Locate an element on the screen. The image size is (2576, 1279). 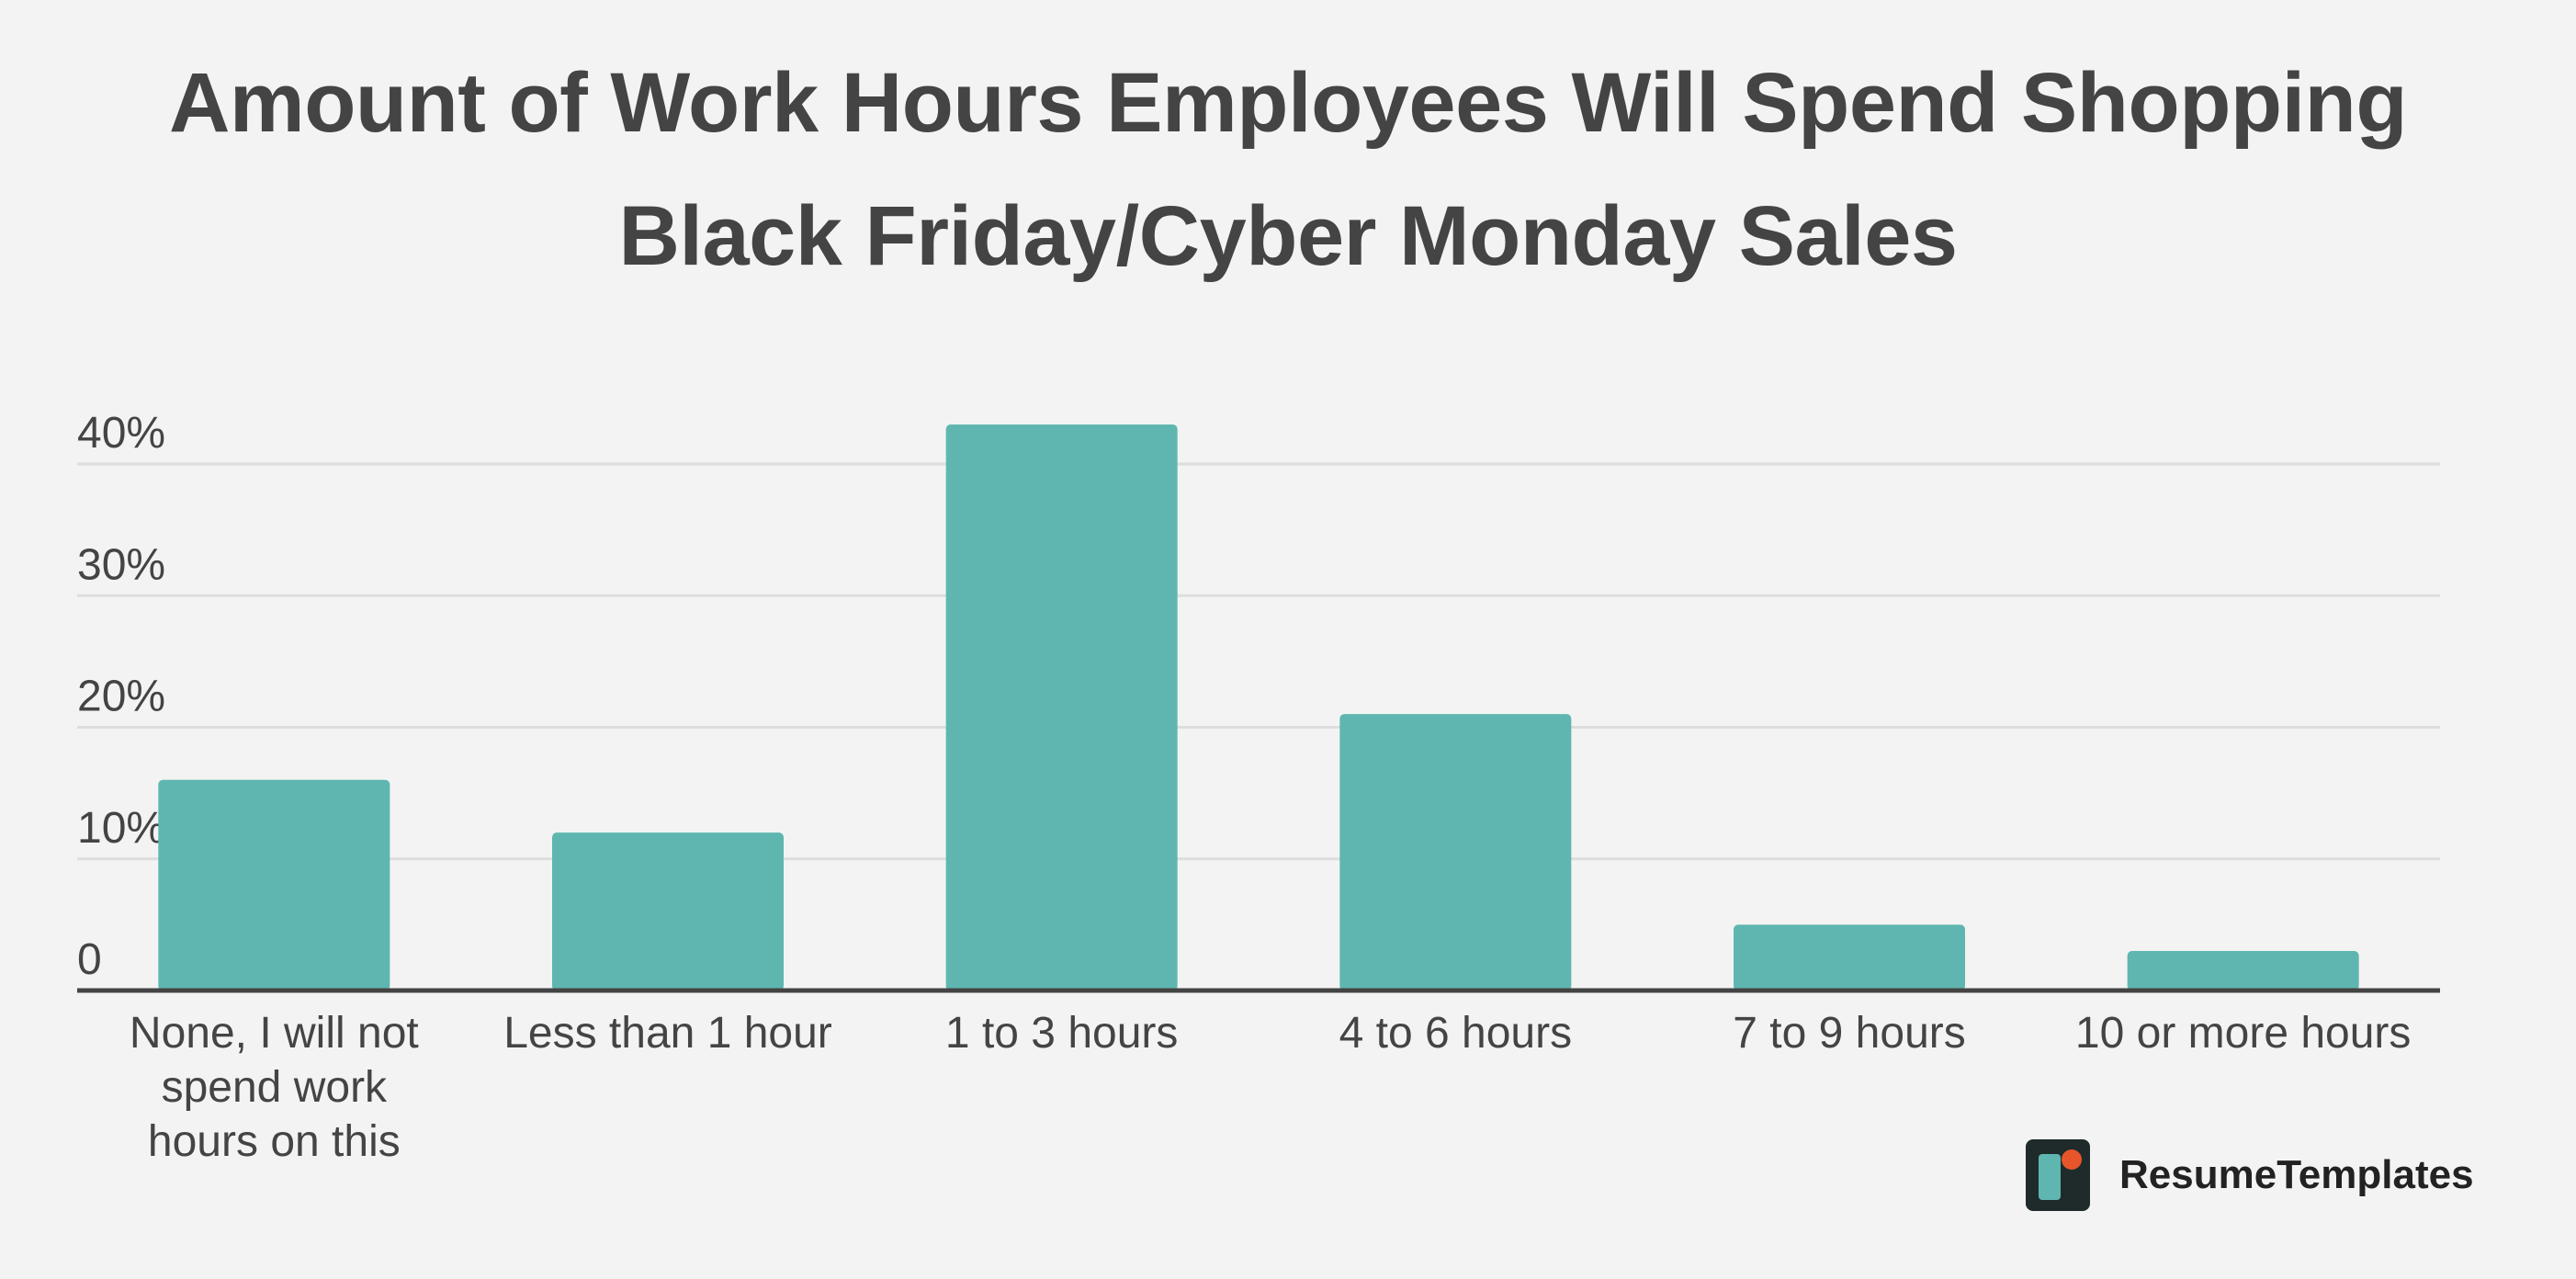
y-tick-label: 0 is located at coordinates (89, 959).